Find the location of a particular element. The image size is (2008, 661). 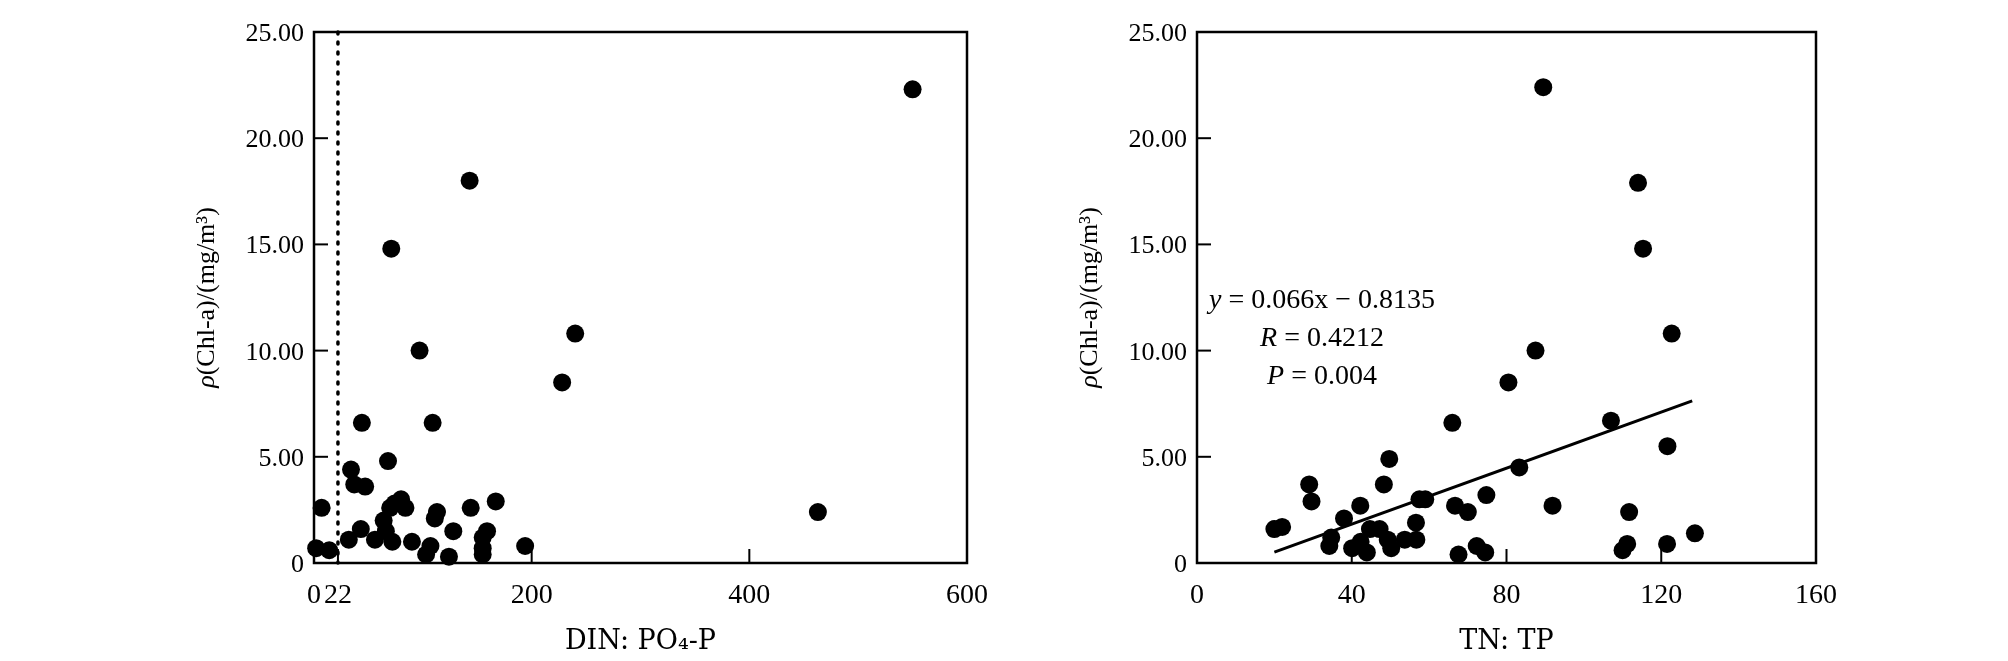

x-tick-label: 400 is located at coordinates (749, 593).